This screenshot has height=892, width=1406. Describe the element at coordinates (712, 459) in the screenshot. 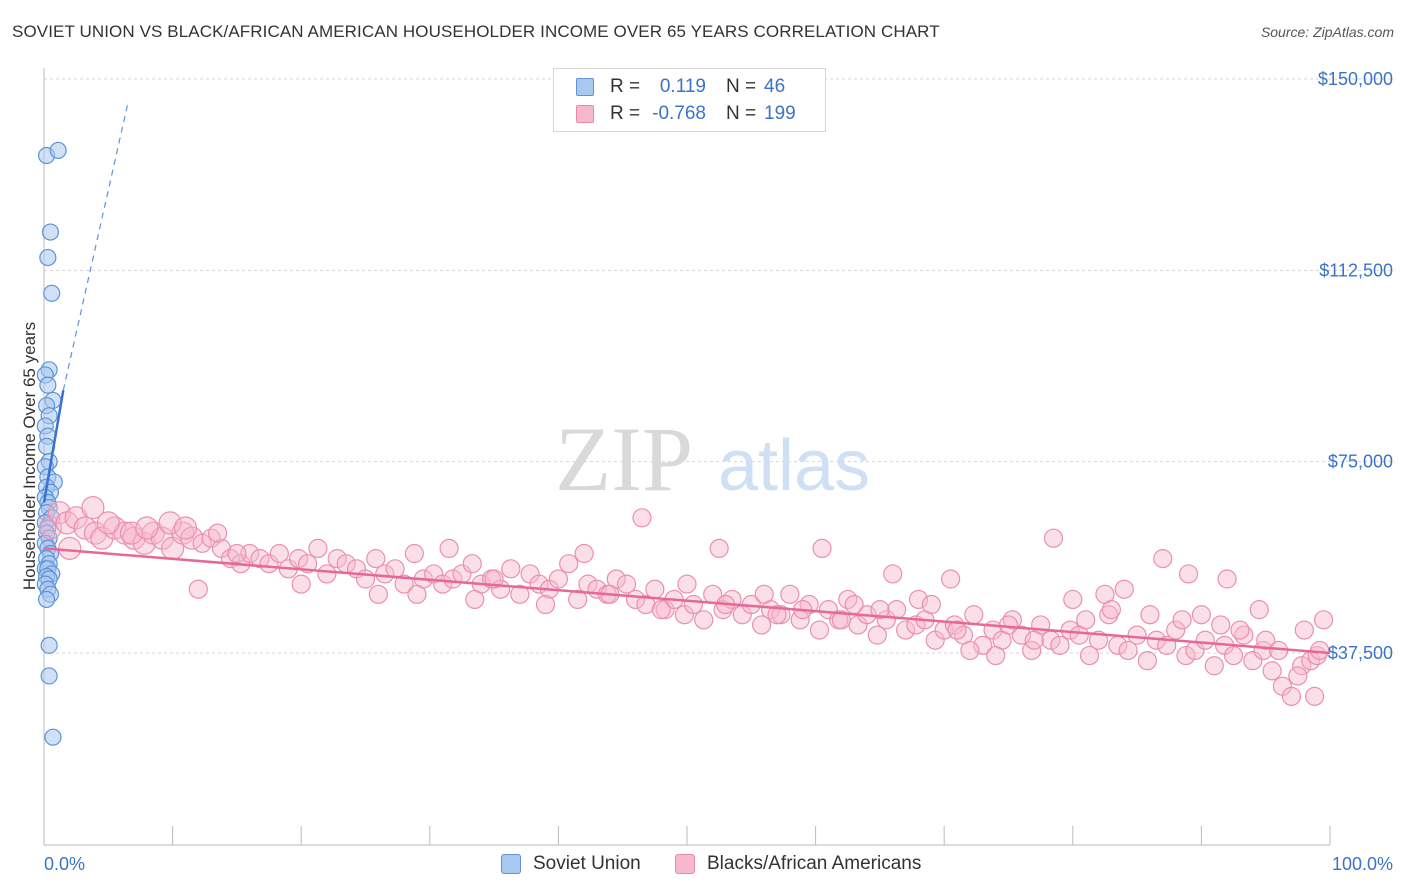

I see `watermark: ZIP atlas` at that location.